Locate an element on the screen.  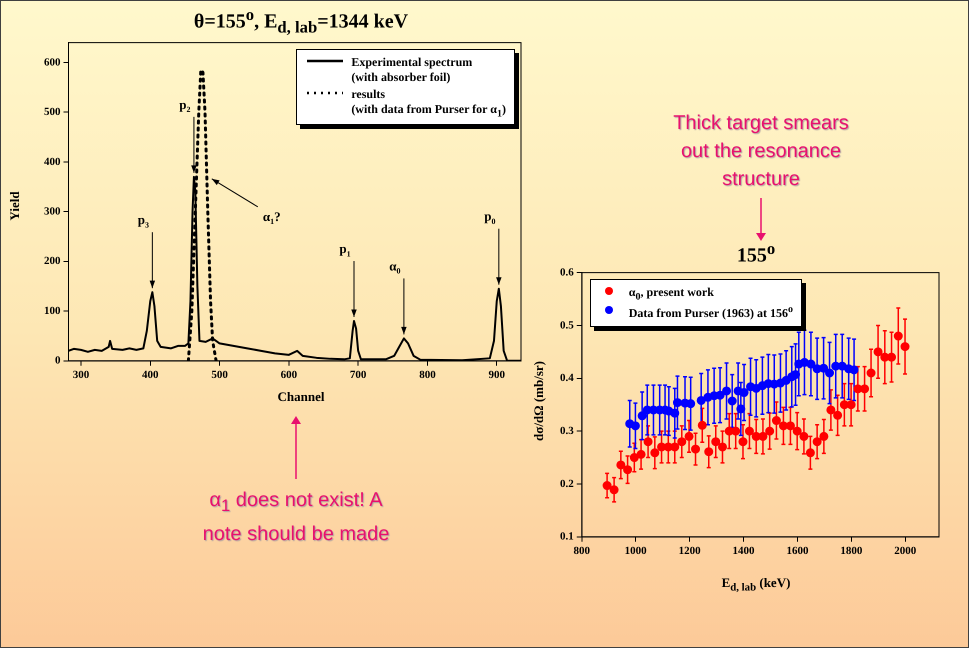
text: α$_{1}$ does not exist! A note should be made is located at coordinates (296, 517).